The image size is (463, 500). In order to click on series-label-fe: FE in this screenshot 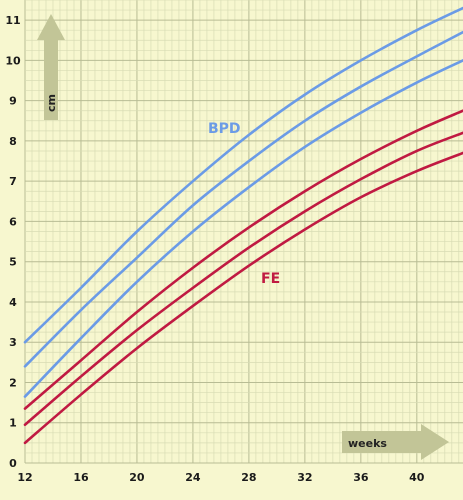, I will do `click(270, 279)`.